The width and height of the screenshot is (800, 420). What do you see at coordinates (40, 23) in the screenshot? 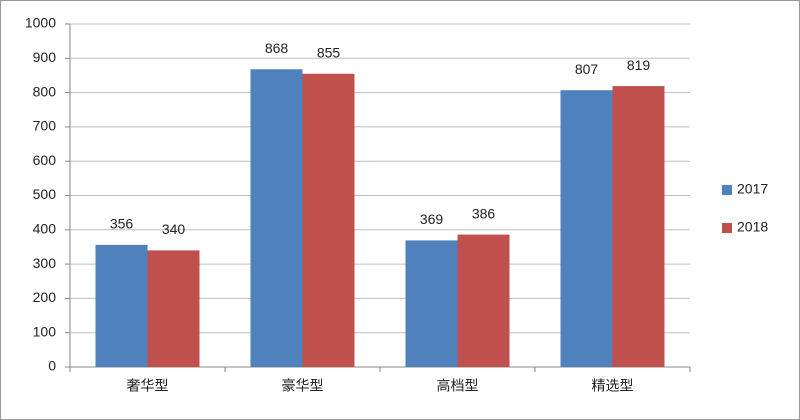
I see `y-tick-label: 1000` at bounding box center [40, 23].